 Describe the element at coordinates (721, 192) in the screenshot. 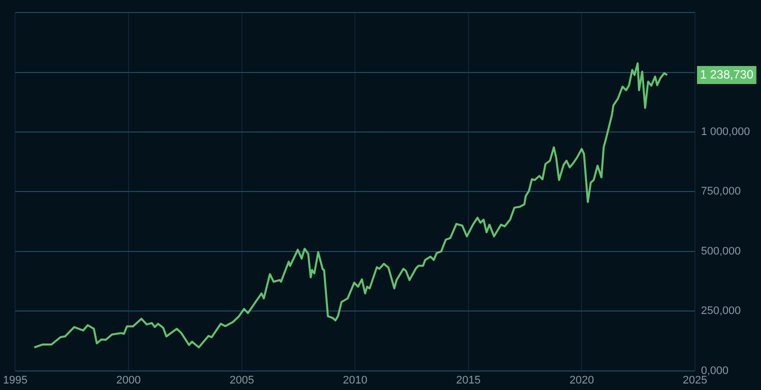

I see `y-tick-label: 750,000` at that location.